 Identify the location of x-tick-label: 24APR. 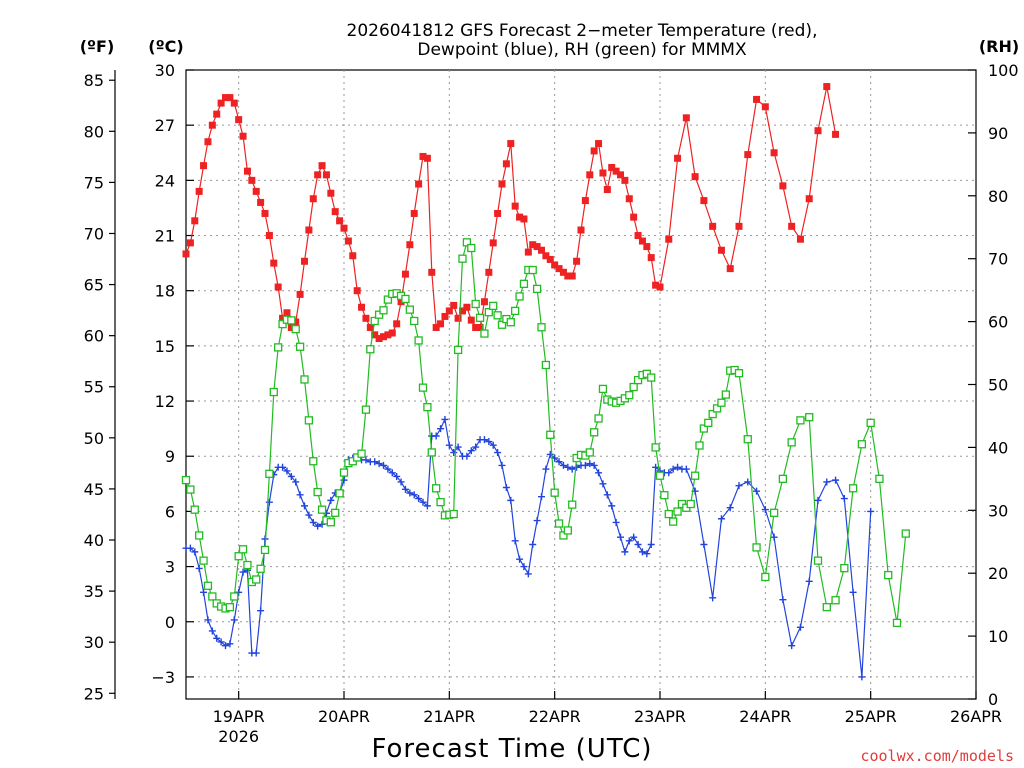
(765, 716).